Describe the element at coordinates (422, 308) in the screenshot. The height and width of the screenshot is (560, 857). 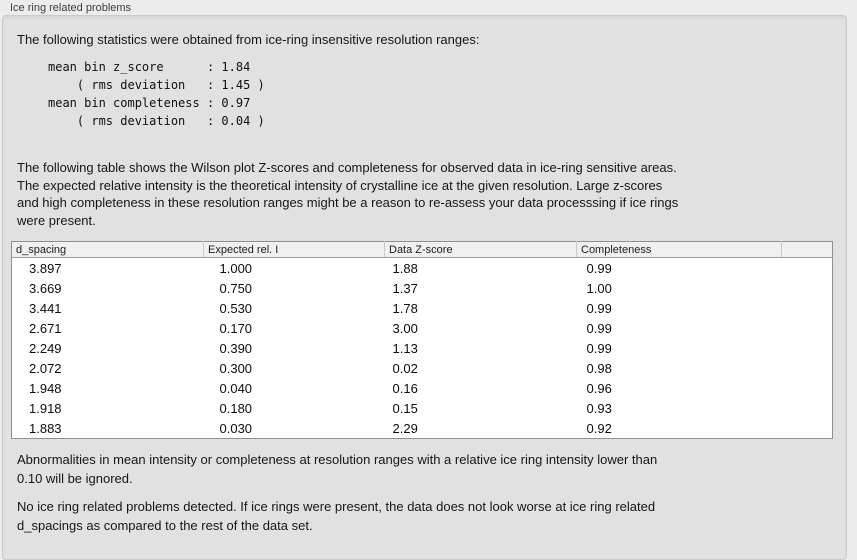
I see `table-row: 3.441 0.530 1.78 0.99` at that location.